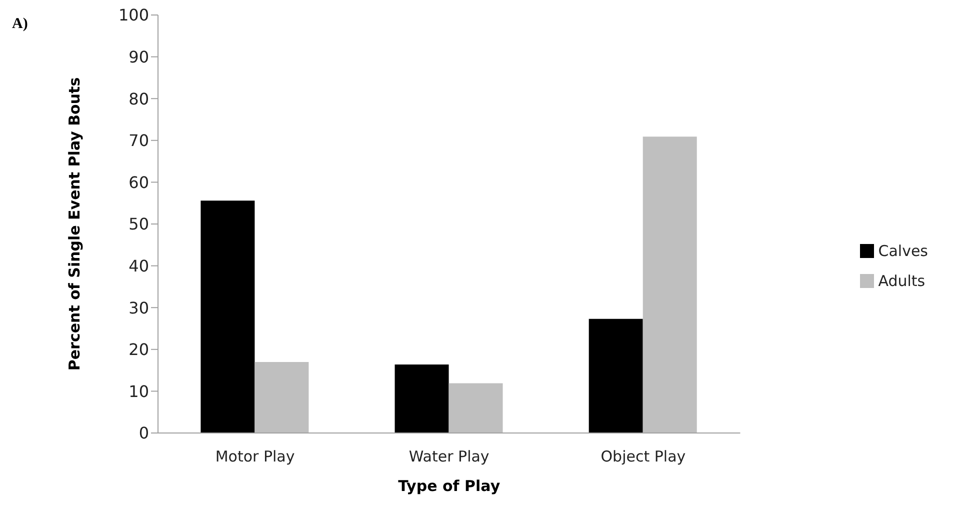 The image size is (958, 531). I want to click on x-axis-title: Type of Play, so click(449, 486).